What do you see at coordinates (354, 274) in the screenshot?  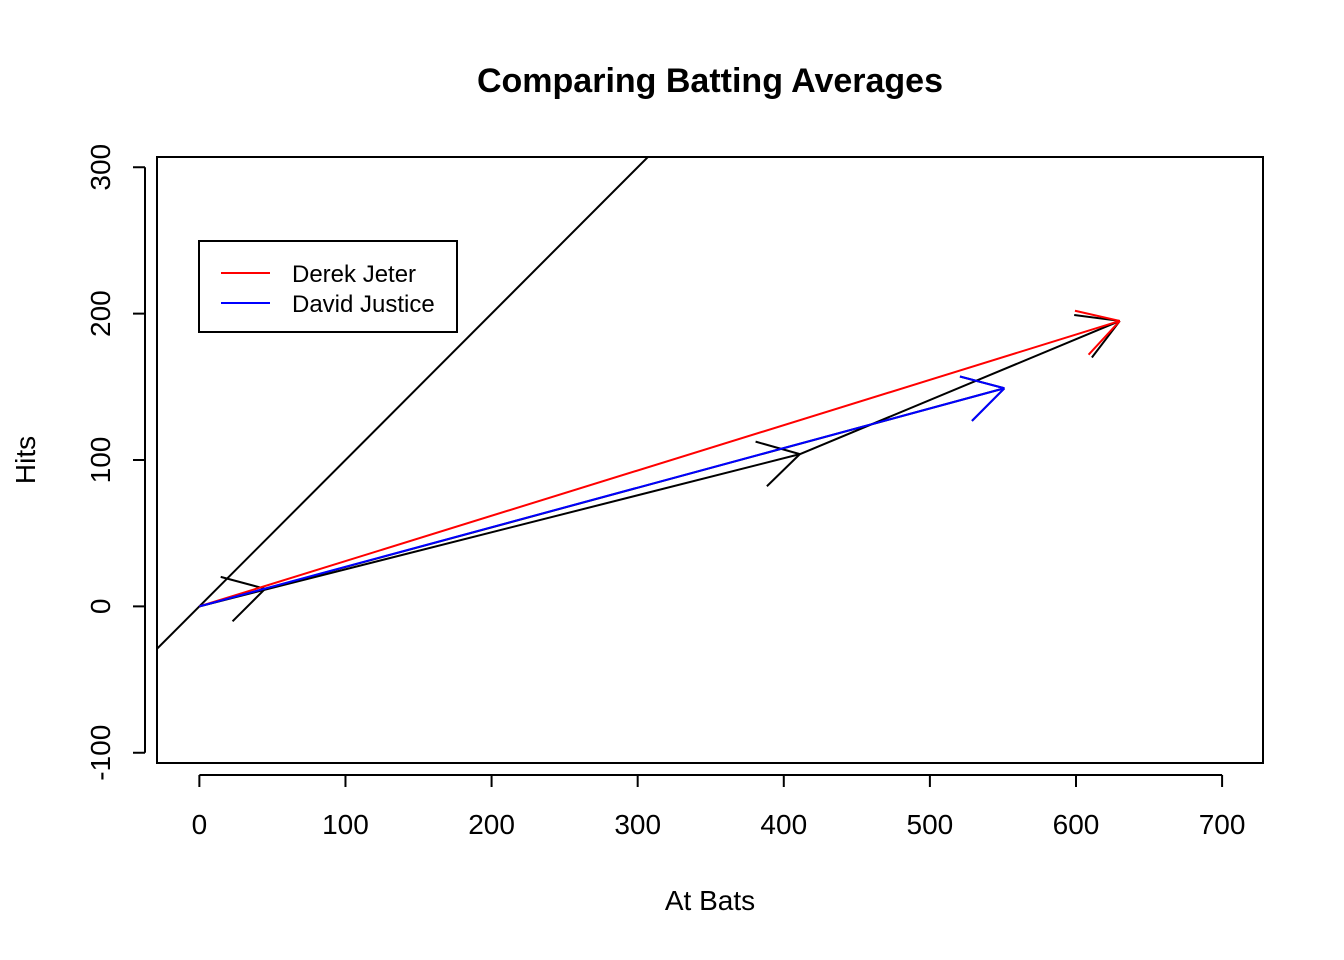 I see `legend-label-derek-jeter: Derek Jeter` at bounding box center [354, 274].